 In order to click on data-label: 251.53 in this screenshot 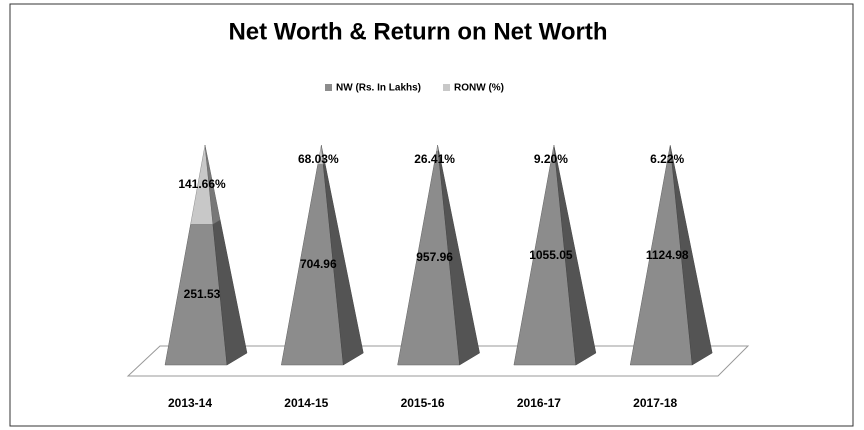, I will do `click(202, 294)`.